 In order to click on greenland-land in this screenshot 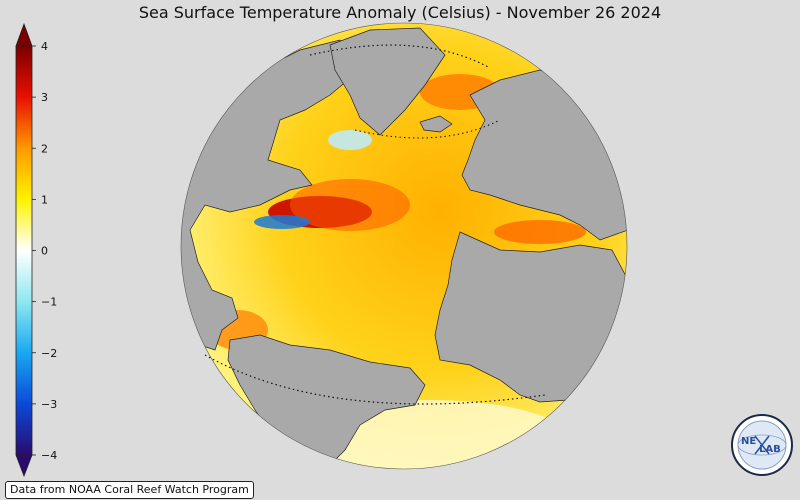, I will do `click(387, 81)`.